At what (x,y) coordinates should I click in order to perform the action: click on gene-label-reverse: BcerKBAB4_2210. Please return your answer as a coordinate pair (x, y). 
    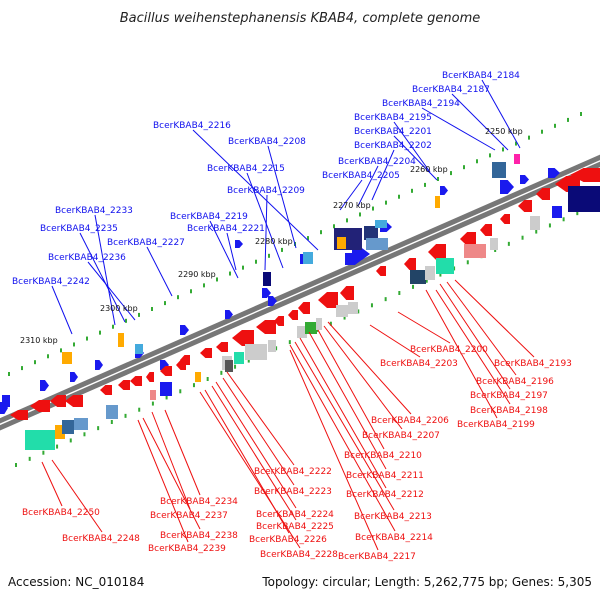
    Looking at the image, I should click on (383, 456).